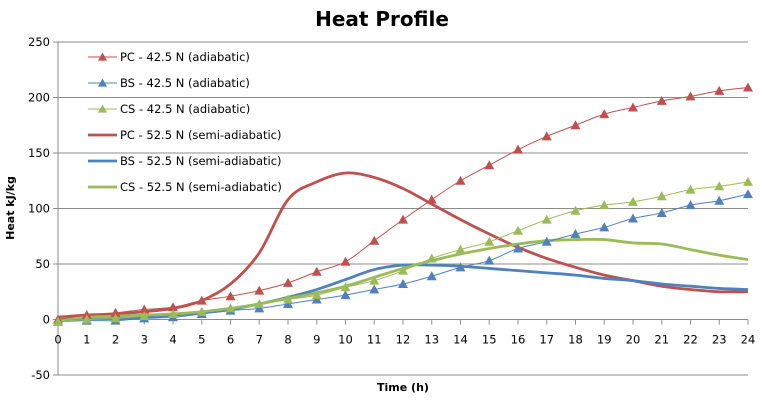  I want to click on y-tick-label: 250, so click(39, 42).